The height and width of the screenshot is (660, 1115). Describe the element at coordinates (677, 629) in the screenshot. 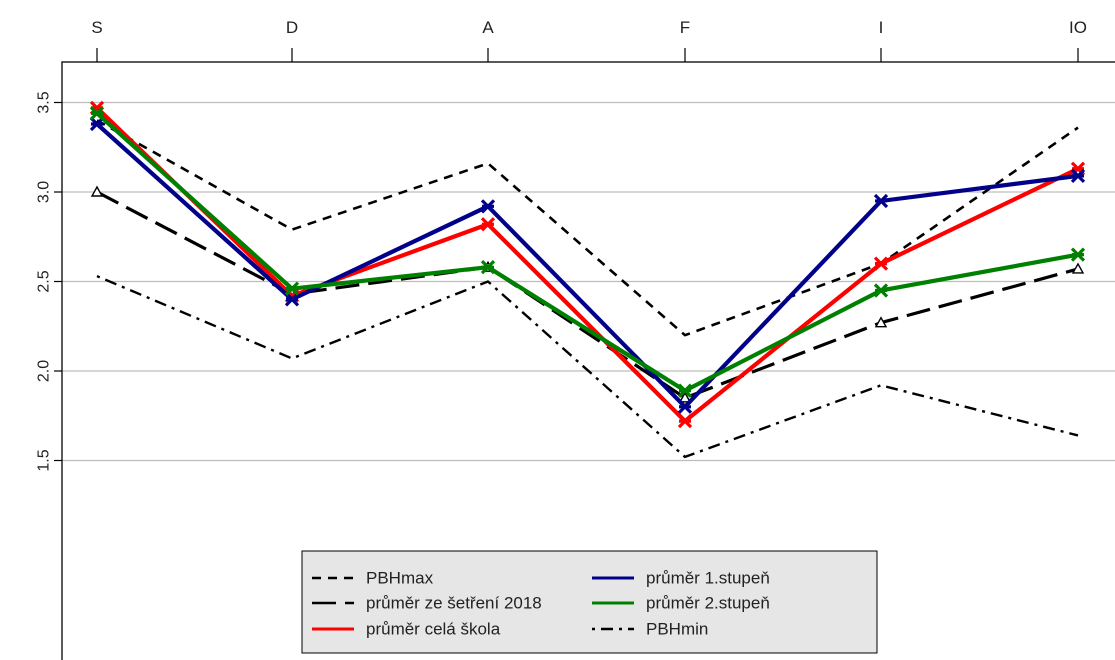

I see `legend-label: PBHmin` at that location.